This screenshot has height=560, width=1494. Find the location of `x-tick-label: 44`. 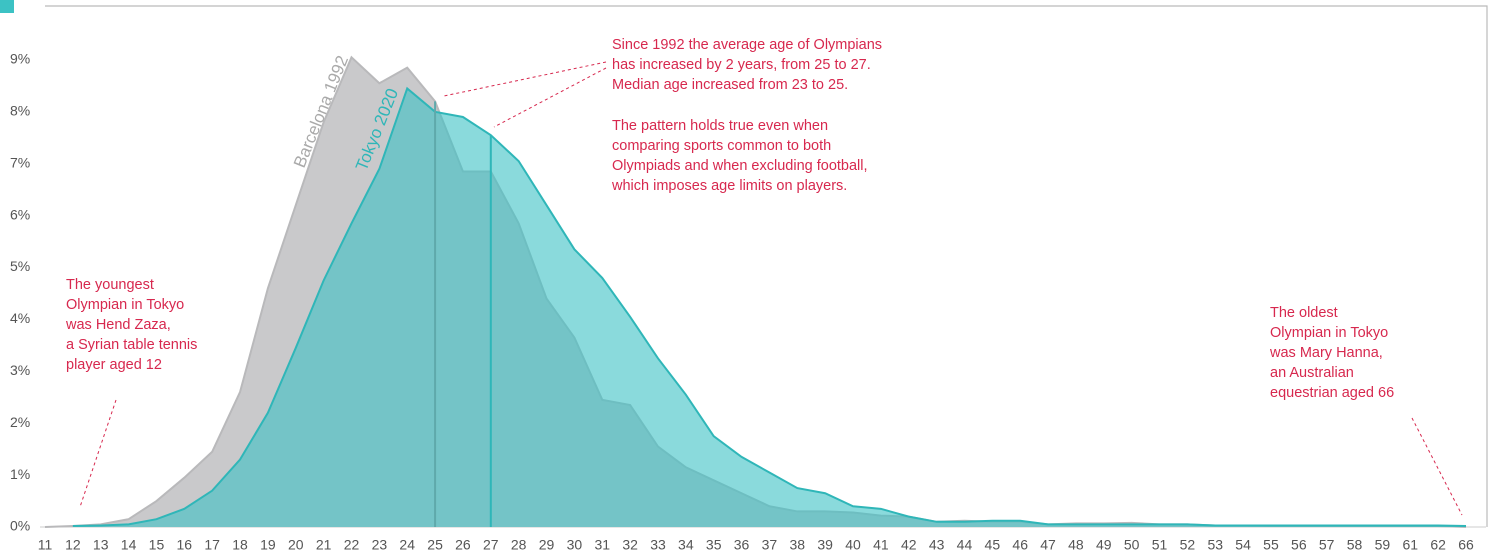

x-tick-label: 44 is located at coordinates (965, 545).